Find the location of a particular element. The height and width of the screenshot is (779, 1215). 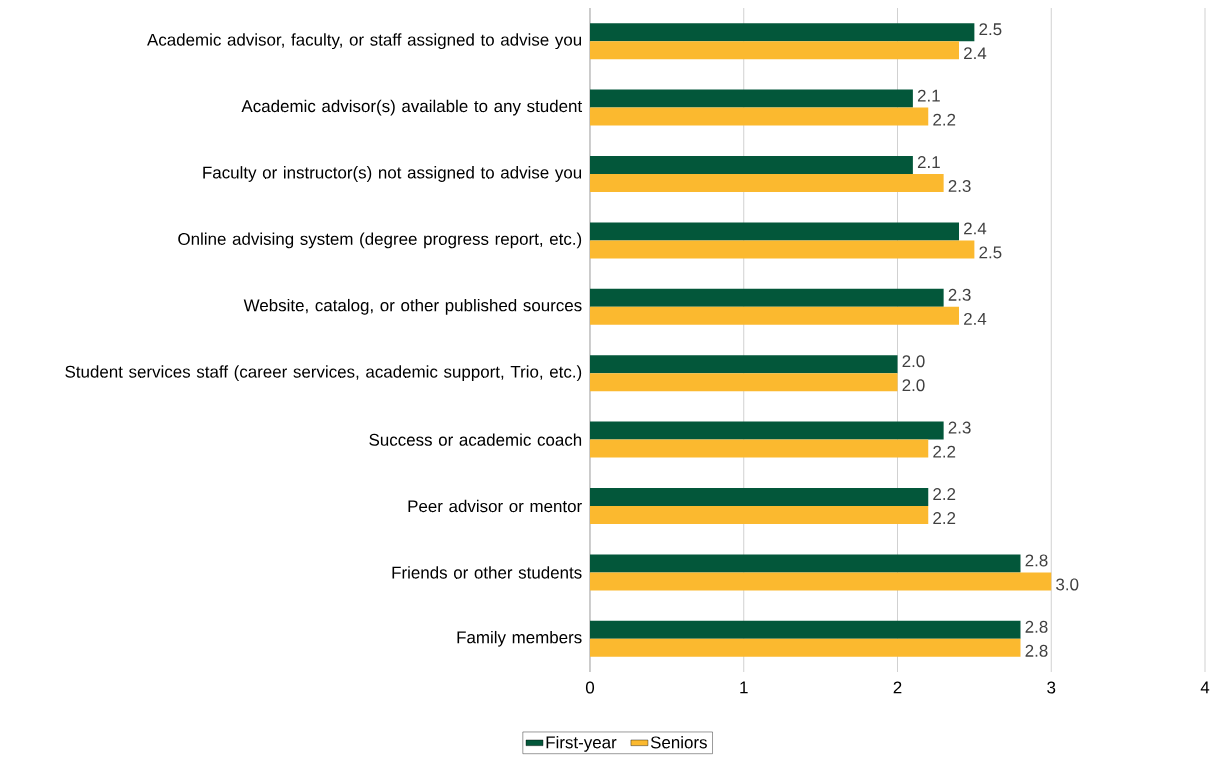

y-tick-label: Friends or other students is located at coordinates (487, 572).